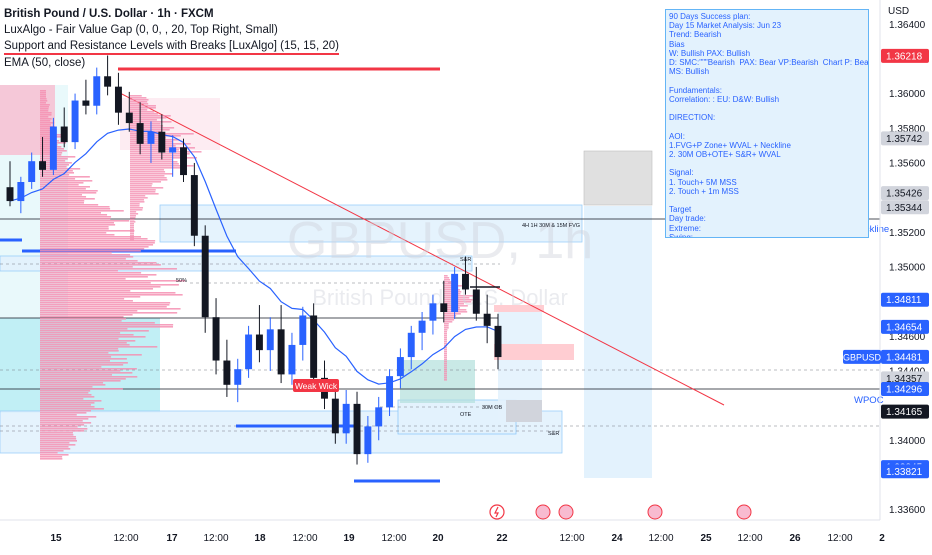 This screenshot has width=932, height=555. Describe the element at coordinates (260, 538) in the screenshot. I see `x-tick-label: 18` at that location.